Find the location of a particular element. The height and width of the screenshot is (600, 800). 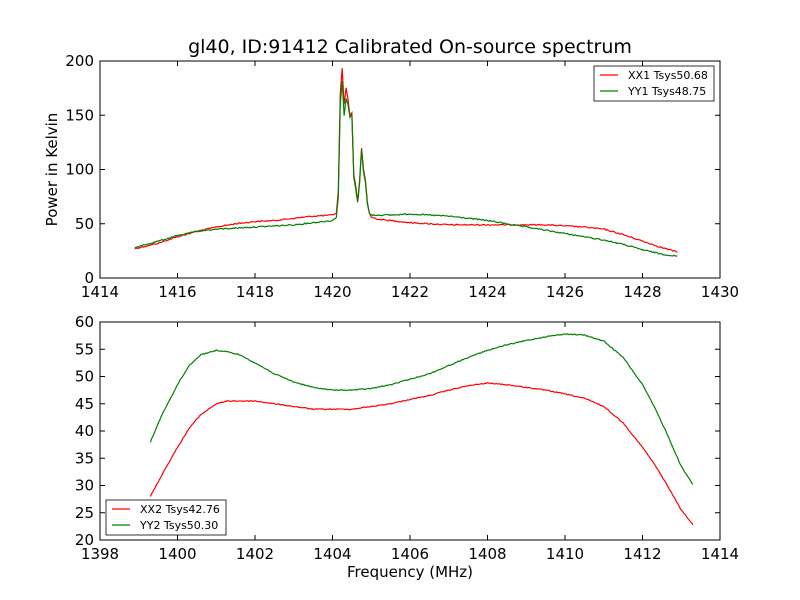

x-tick-label-2-1: 1400 is located at coordinates (177, 554).